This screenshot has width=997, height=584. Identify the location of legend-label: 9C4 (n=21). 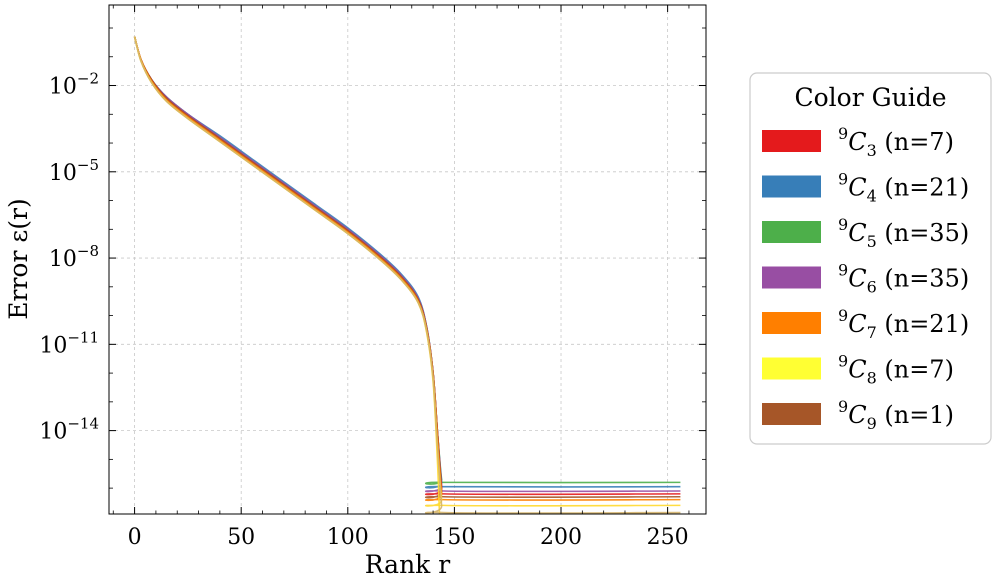
(903, 188).